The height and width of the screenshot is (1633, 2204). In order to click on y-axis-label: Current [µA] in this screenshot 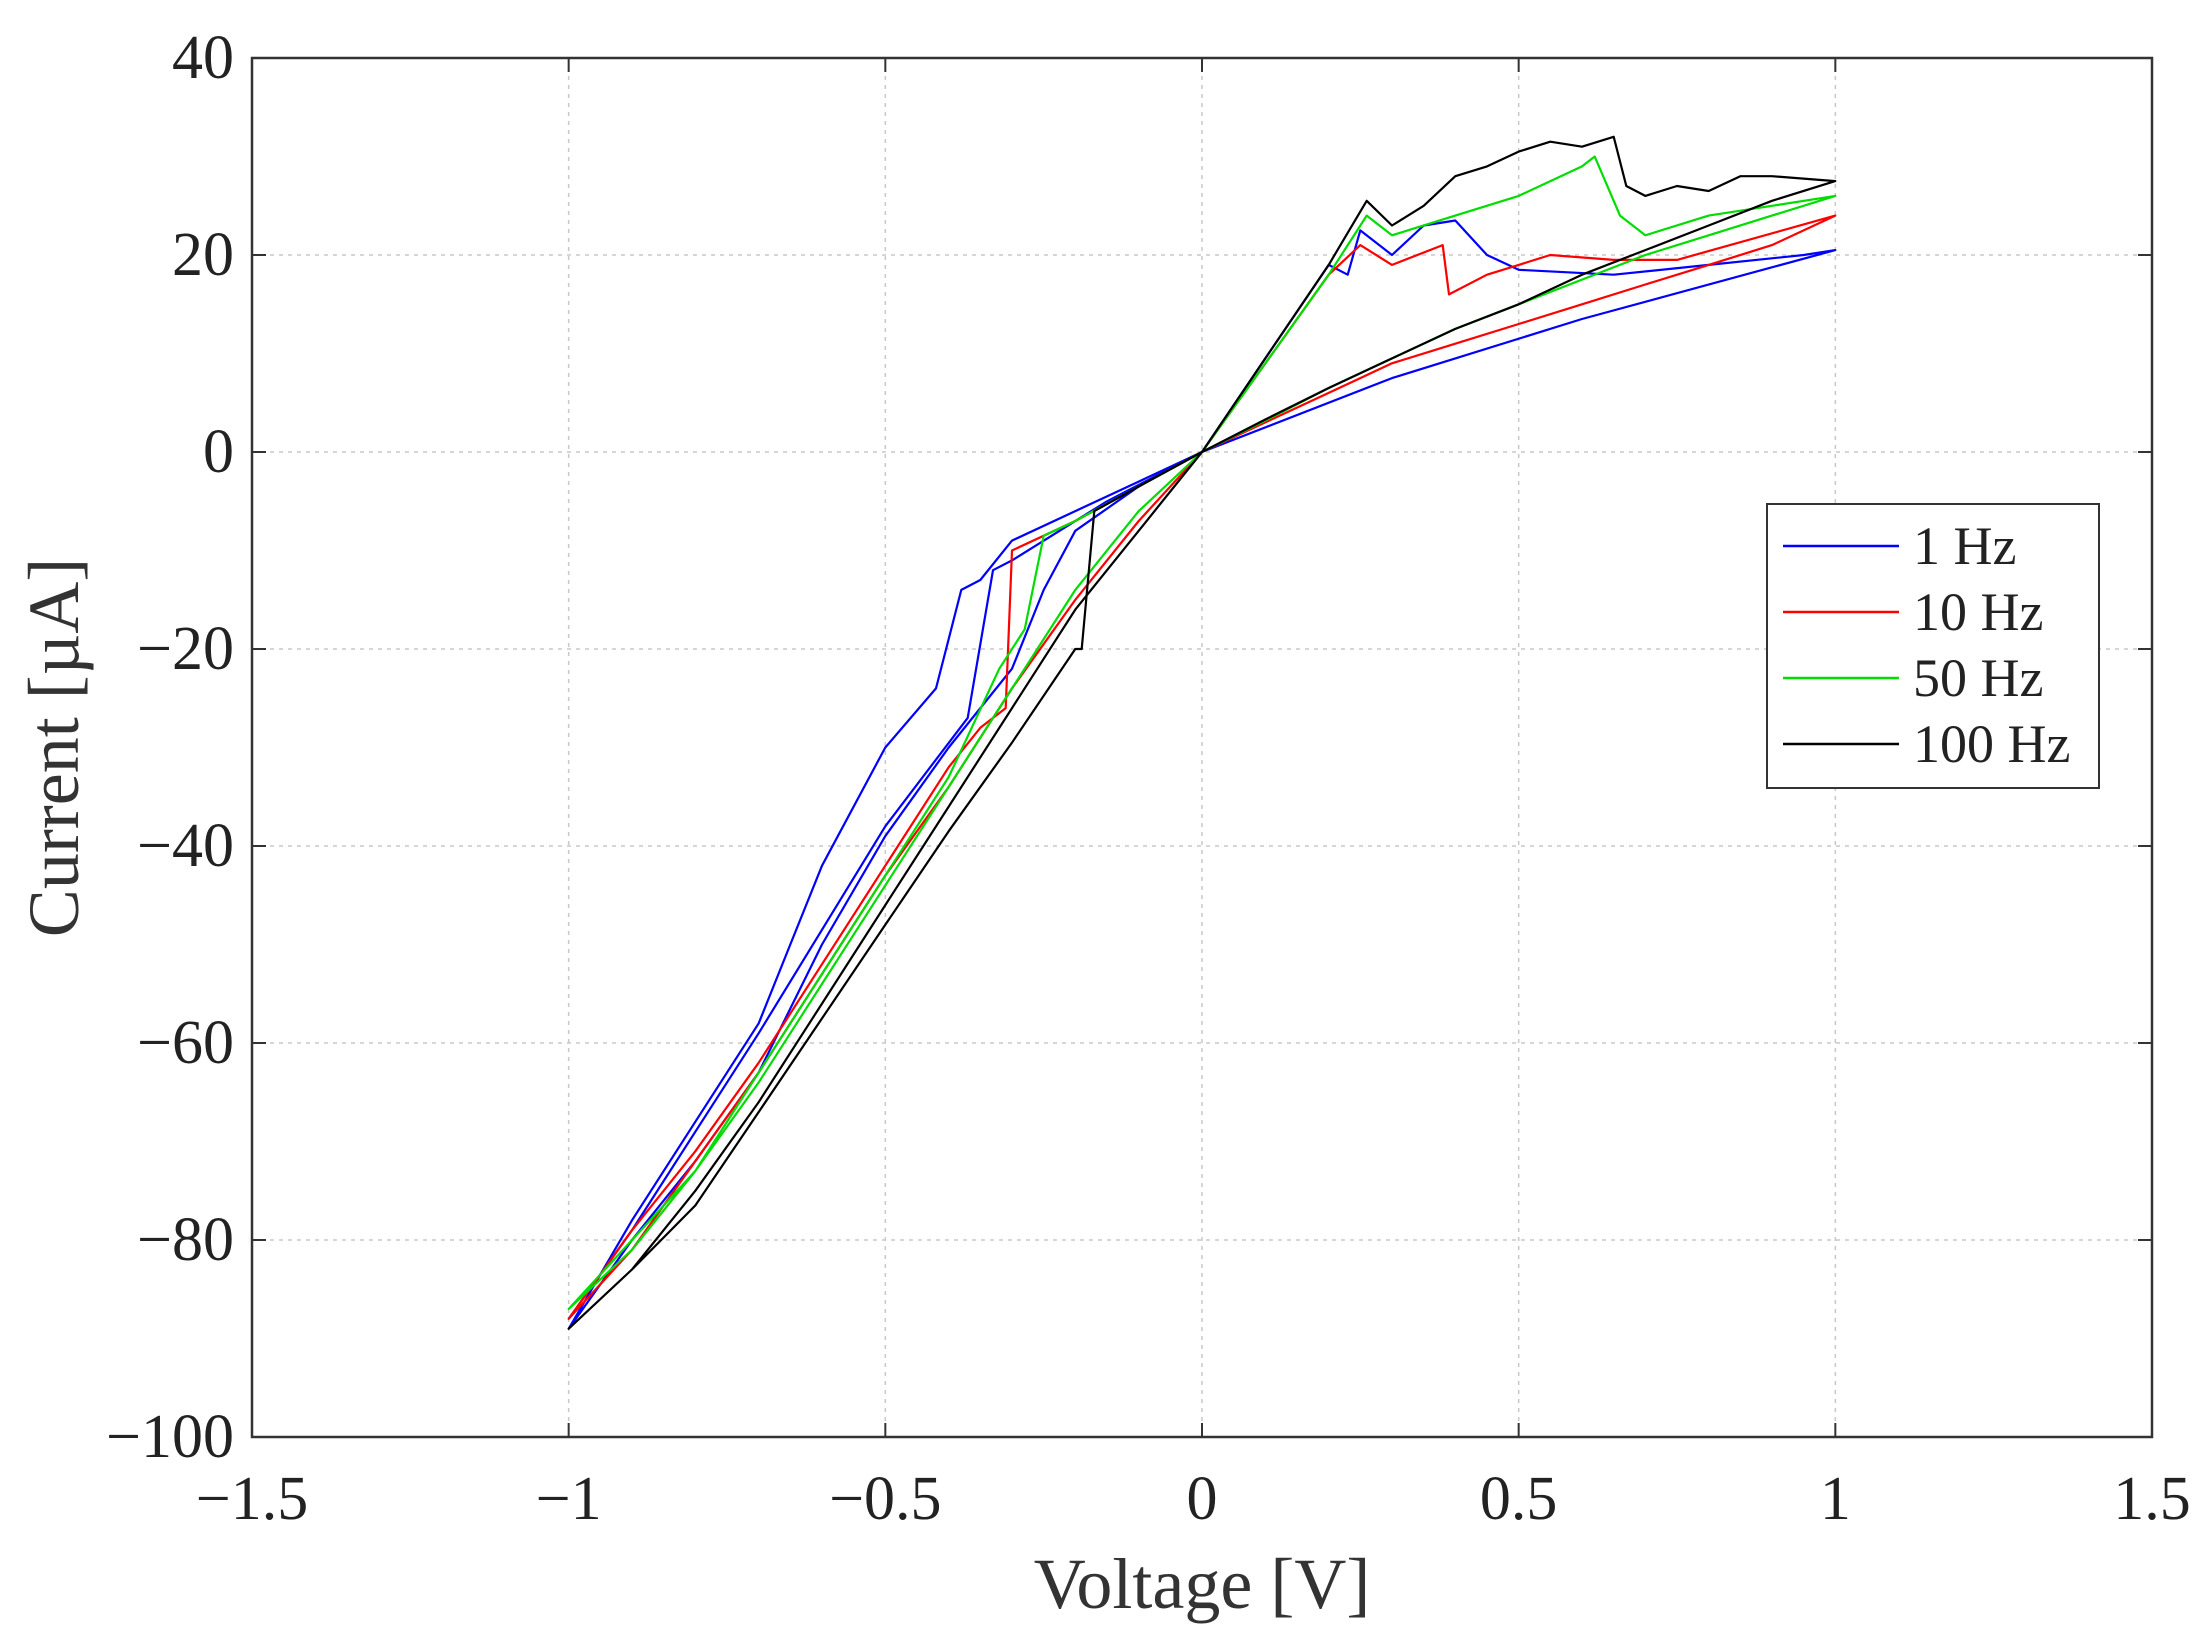, I will do `click(54, 747)`.